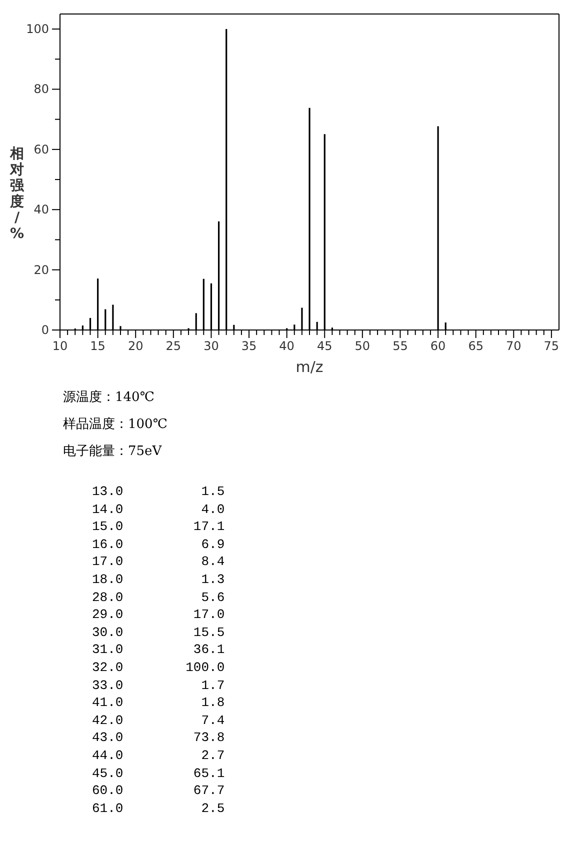 The width and height of the screenshot is (570, 848). I want to click on text: 电子能量：75eV, so click(113, 452).